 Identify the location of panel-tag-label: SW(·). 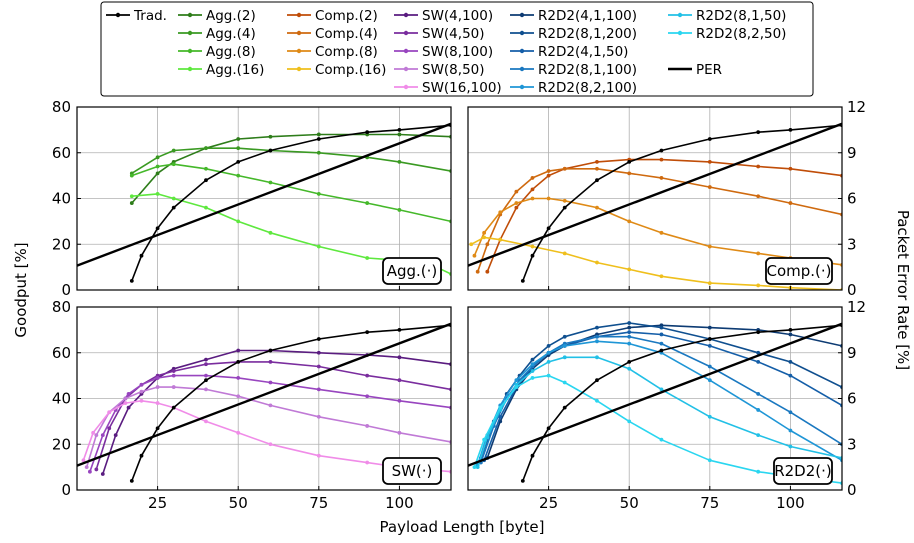
(412, 471).